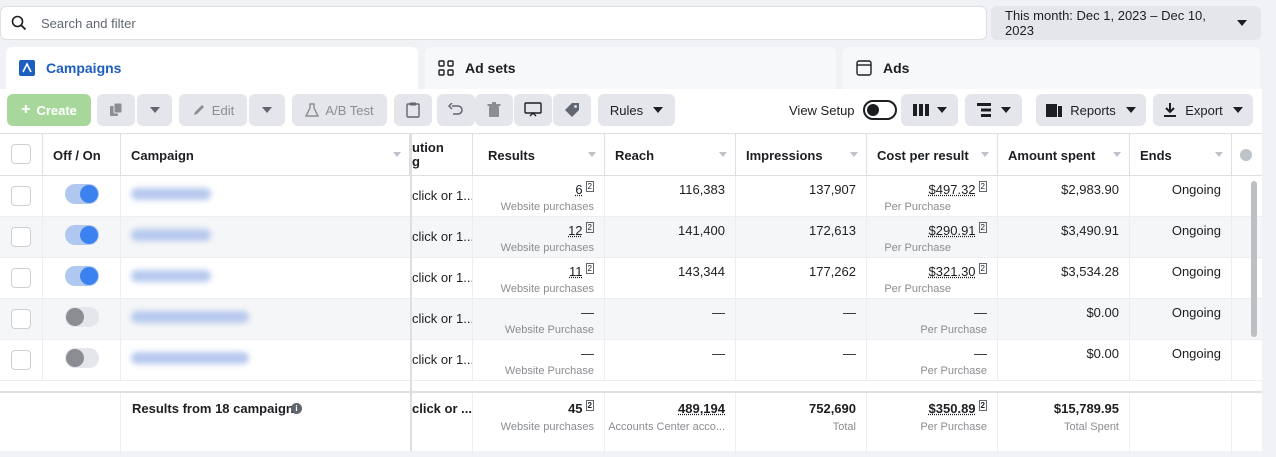  I want to click on delete-button, so click(494, 110).